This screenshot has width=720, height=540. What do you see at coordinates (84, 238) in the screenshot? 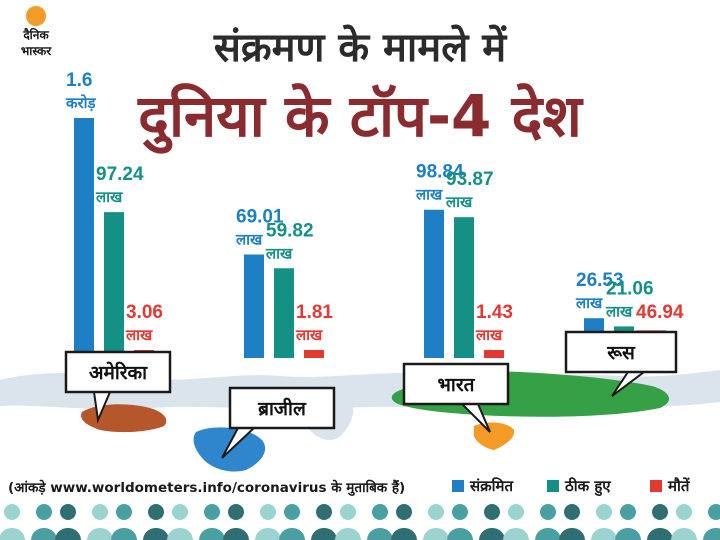
I see `bar-usa-infected` at bounding box center [84, 238].